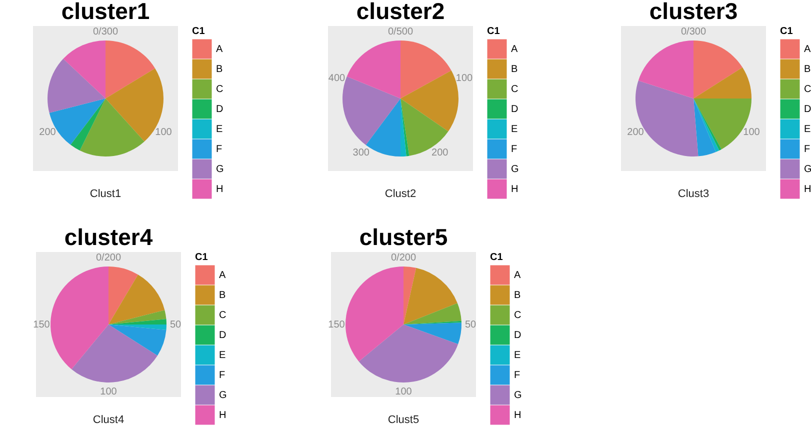 This screenshot has width=811, height=433. What do you see at coordinates (361, 153) in the screenshot?
I see `text: 300` at bounding box center [361, 153].